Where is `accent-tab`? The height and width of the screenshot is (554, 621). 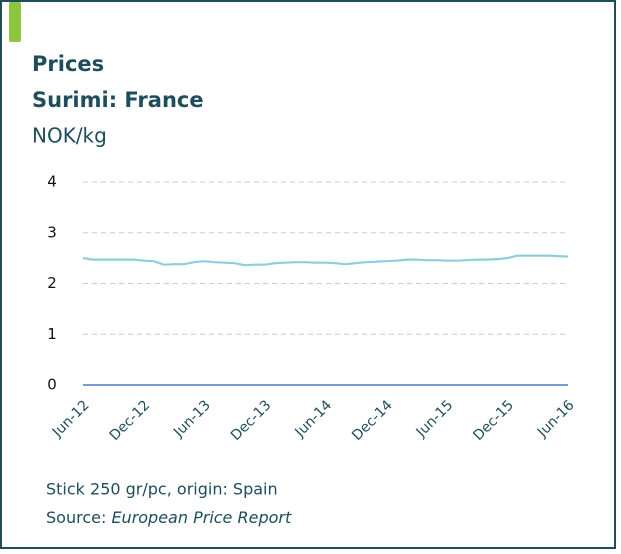
accent-tab is located at coordinates (15, 22).